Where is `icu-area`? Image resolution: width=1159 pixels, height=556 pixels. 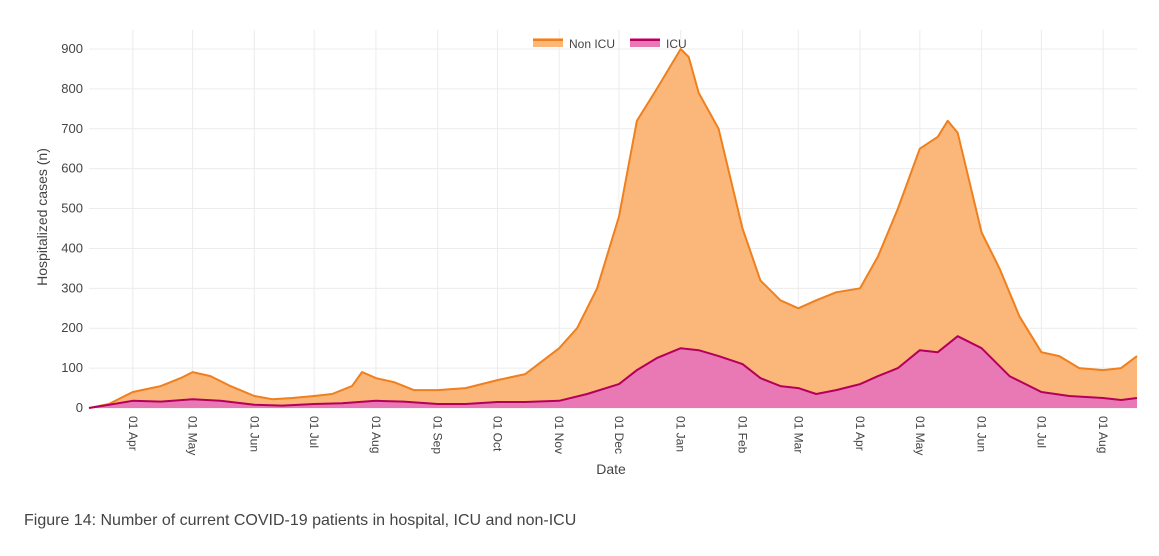
icu-area is located at coordinates (613, 372).